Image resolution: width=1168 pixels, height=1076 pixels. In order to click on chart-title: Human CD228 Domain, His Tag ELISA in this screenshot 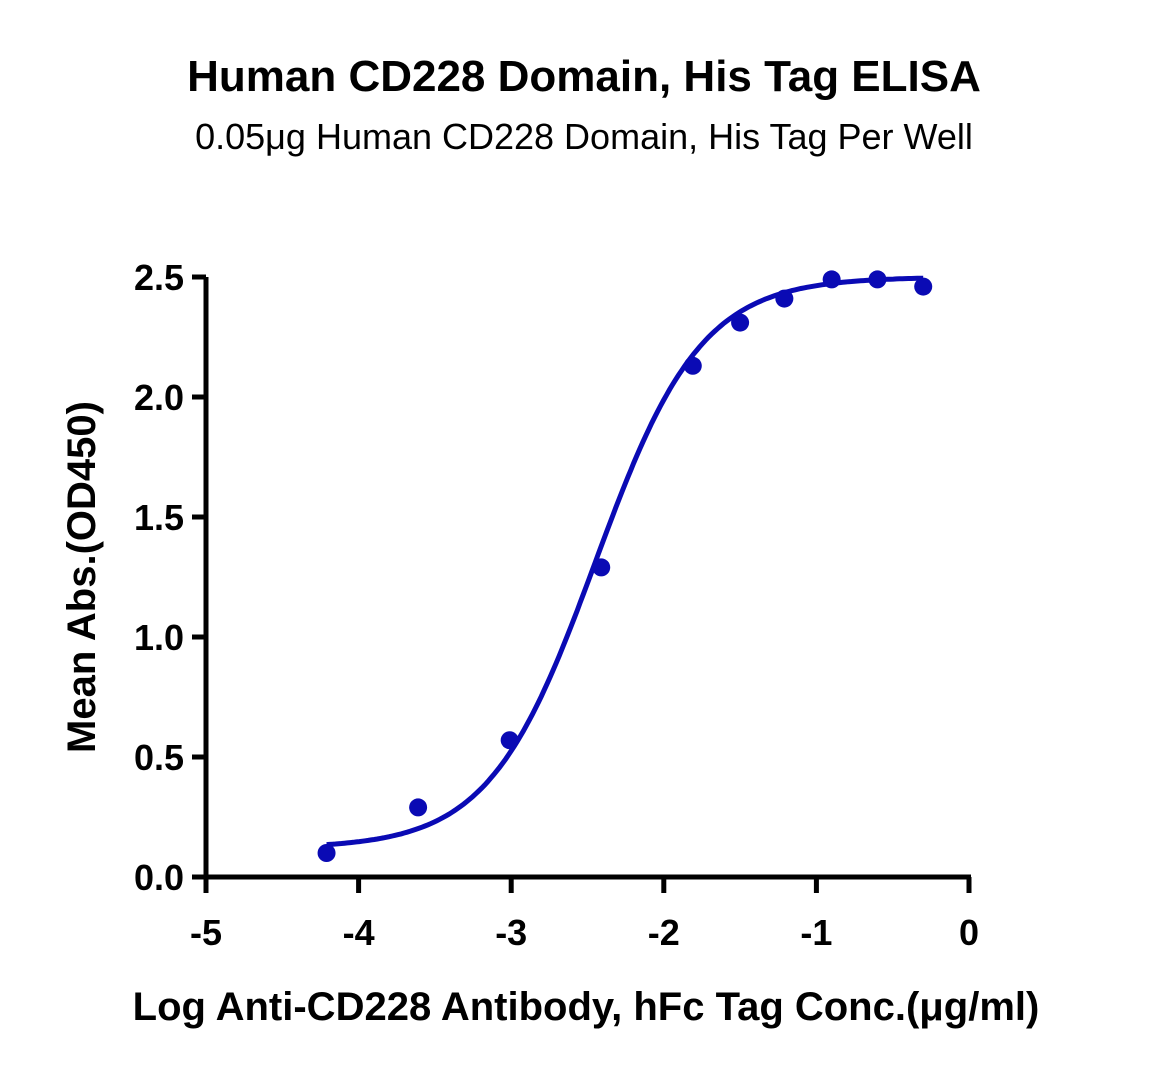, I will do `click(584, 76)`.